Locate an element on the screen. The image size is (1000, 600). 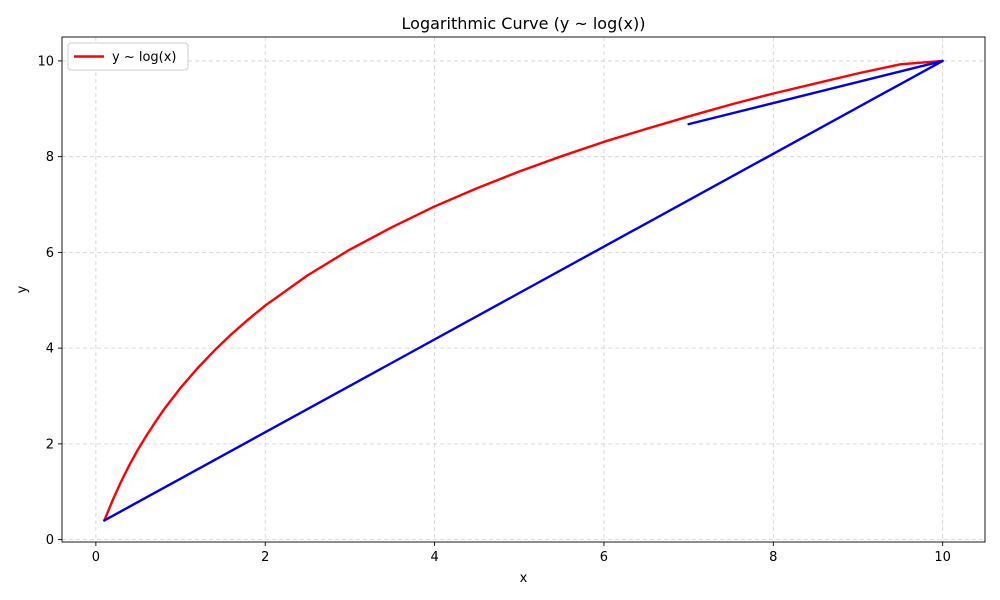
x-tick-label: 6 is located at coordinates (604, 557).